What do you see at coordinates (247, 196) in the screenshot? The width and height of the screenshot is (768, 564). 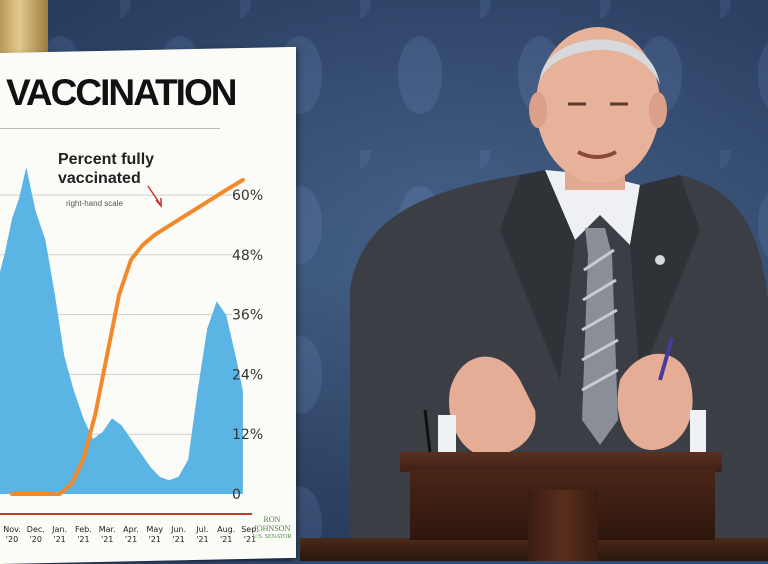 I see `y-tick-label: 60%` at bounding box center [247, 196].